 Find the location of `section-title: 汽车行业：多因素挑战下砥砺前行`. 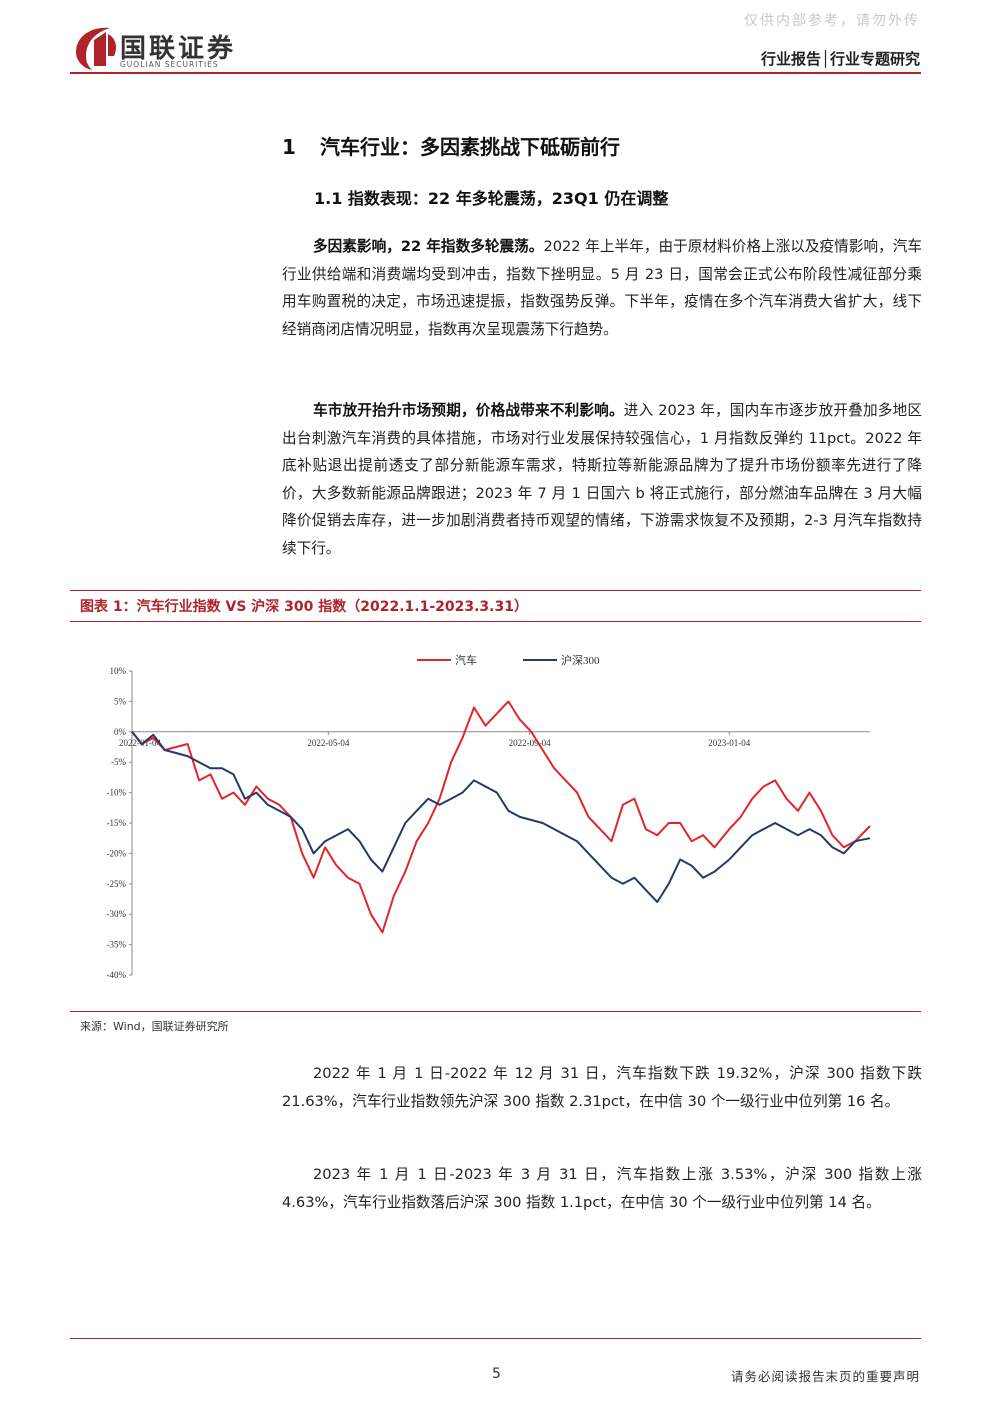

section-title: 汽车行业：多因素挑战下砥砺前行 is located at coordinates (470, 147).